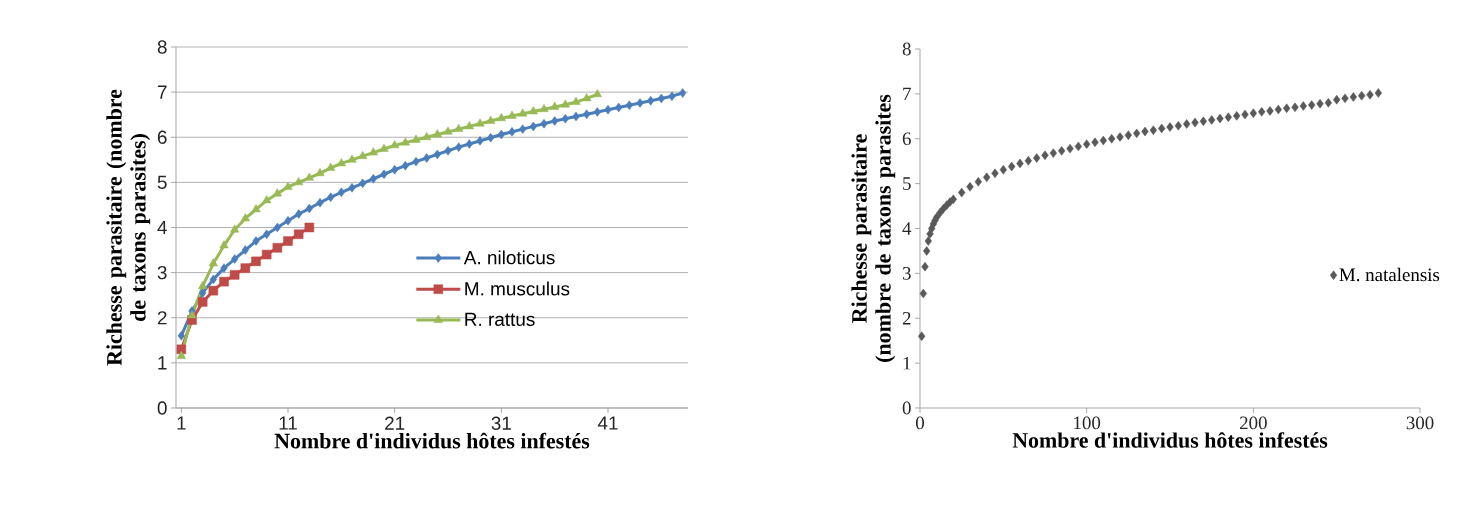  What do you see at coordinates (162, 92) in the screenshot?
I see `y-tick-label: 7` at bounding box center [162, 92].